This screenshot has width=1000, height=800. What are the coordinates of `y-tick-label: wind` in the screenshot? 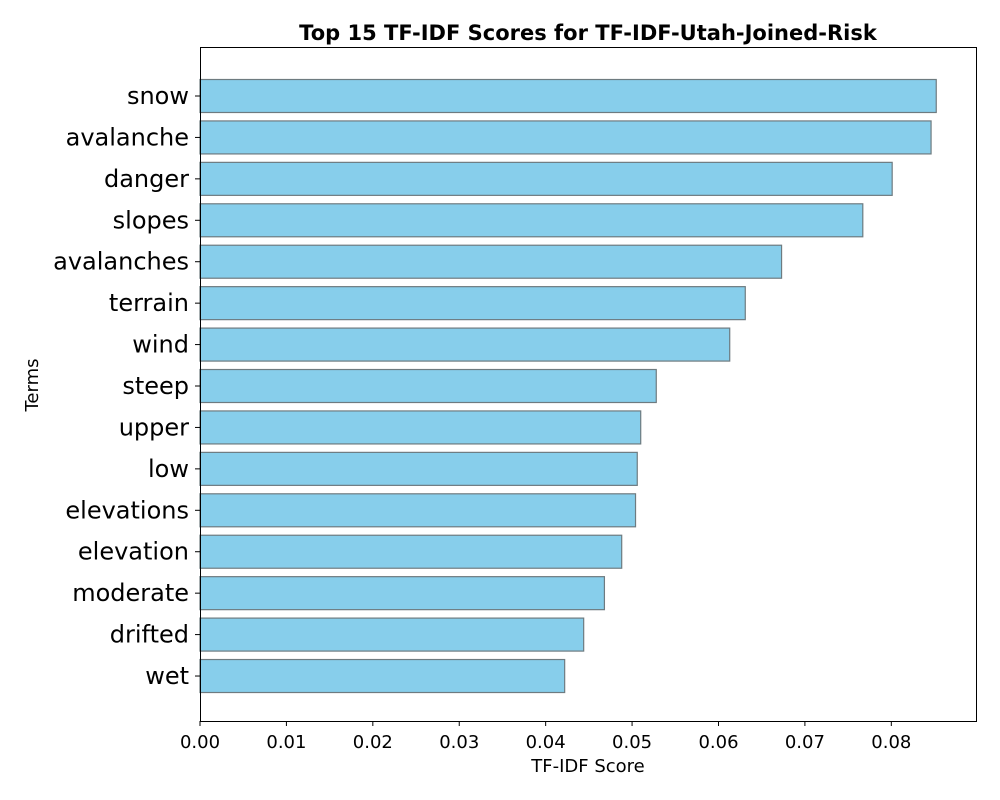 It's located at (160, 345).